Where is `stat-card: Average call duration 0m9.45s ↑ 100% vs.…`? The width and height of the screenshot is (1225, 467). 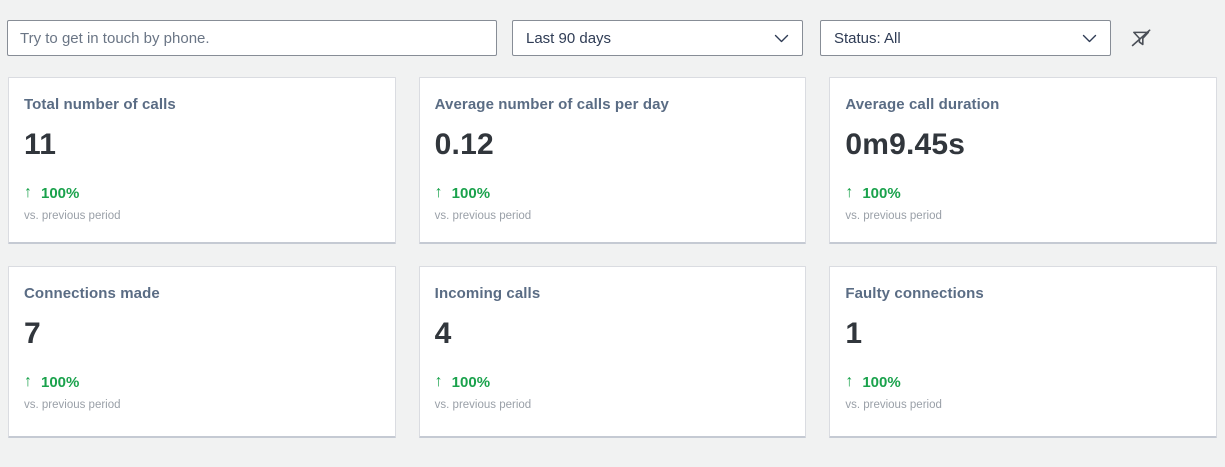
stat-card: Average call duration 0m9.45s ↑ 100% vs.… is located at coordinates (1023, 160).